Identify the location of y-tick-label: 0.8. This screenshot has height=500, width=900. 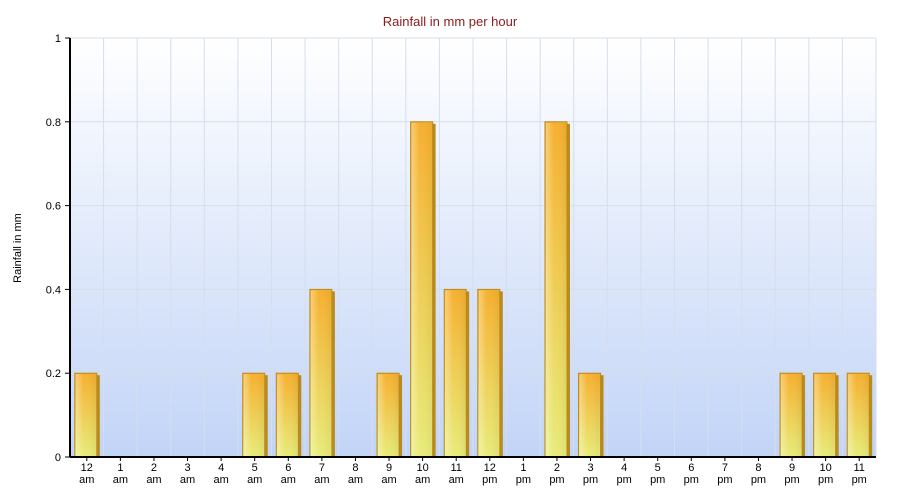
(53, 123).